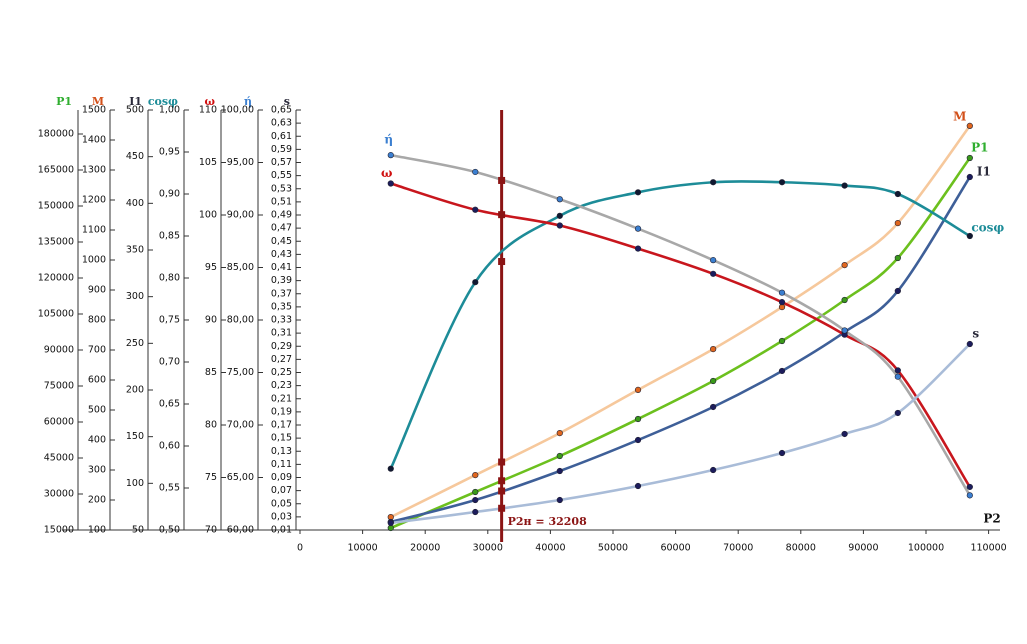 Image resolution: width=1027 pixels, height=644 pixels. I want to click on y-tick-label: 50, so click(138, 530).